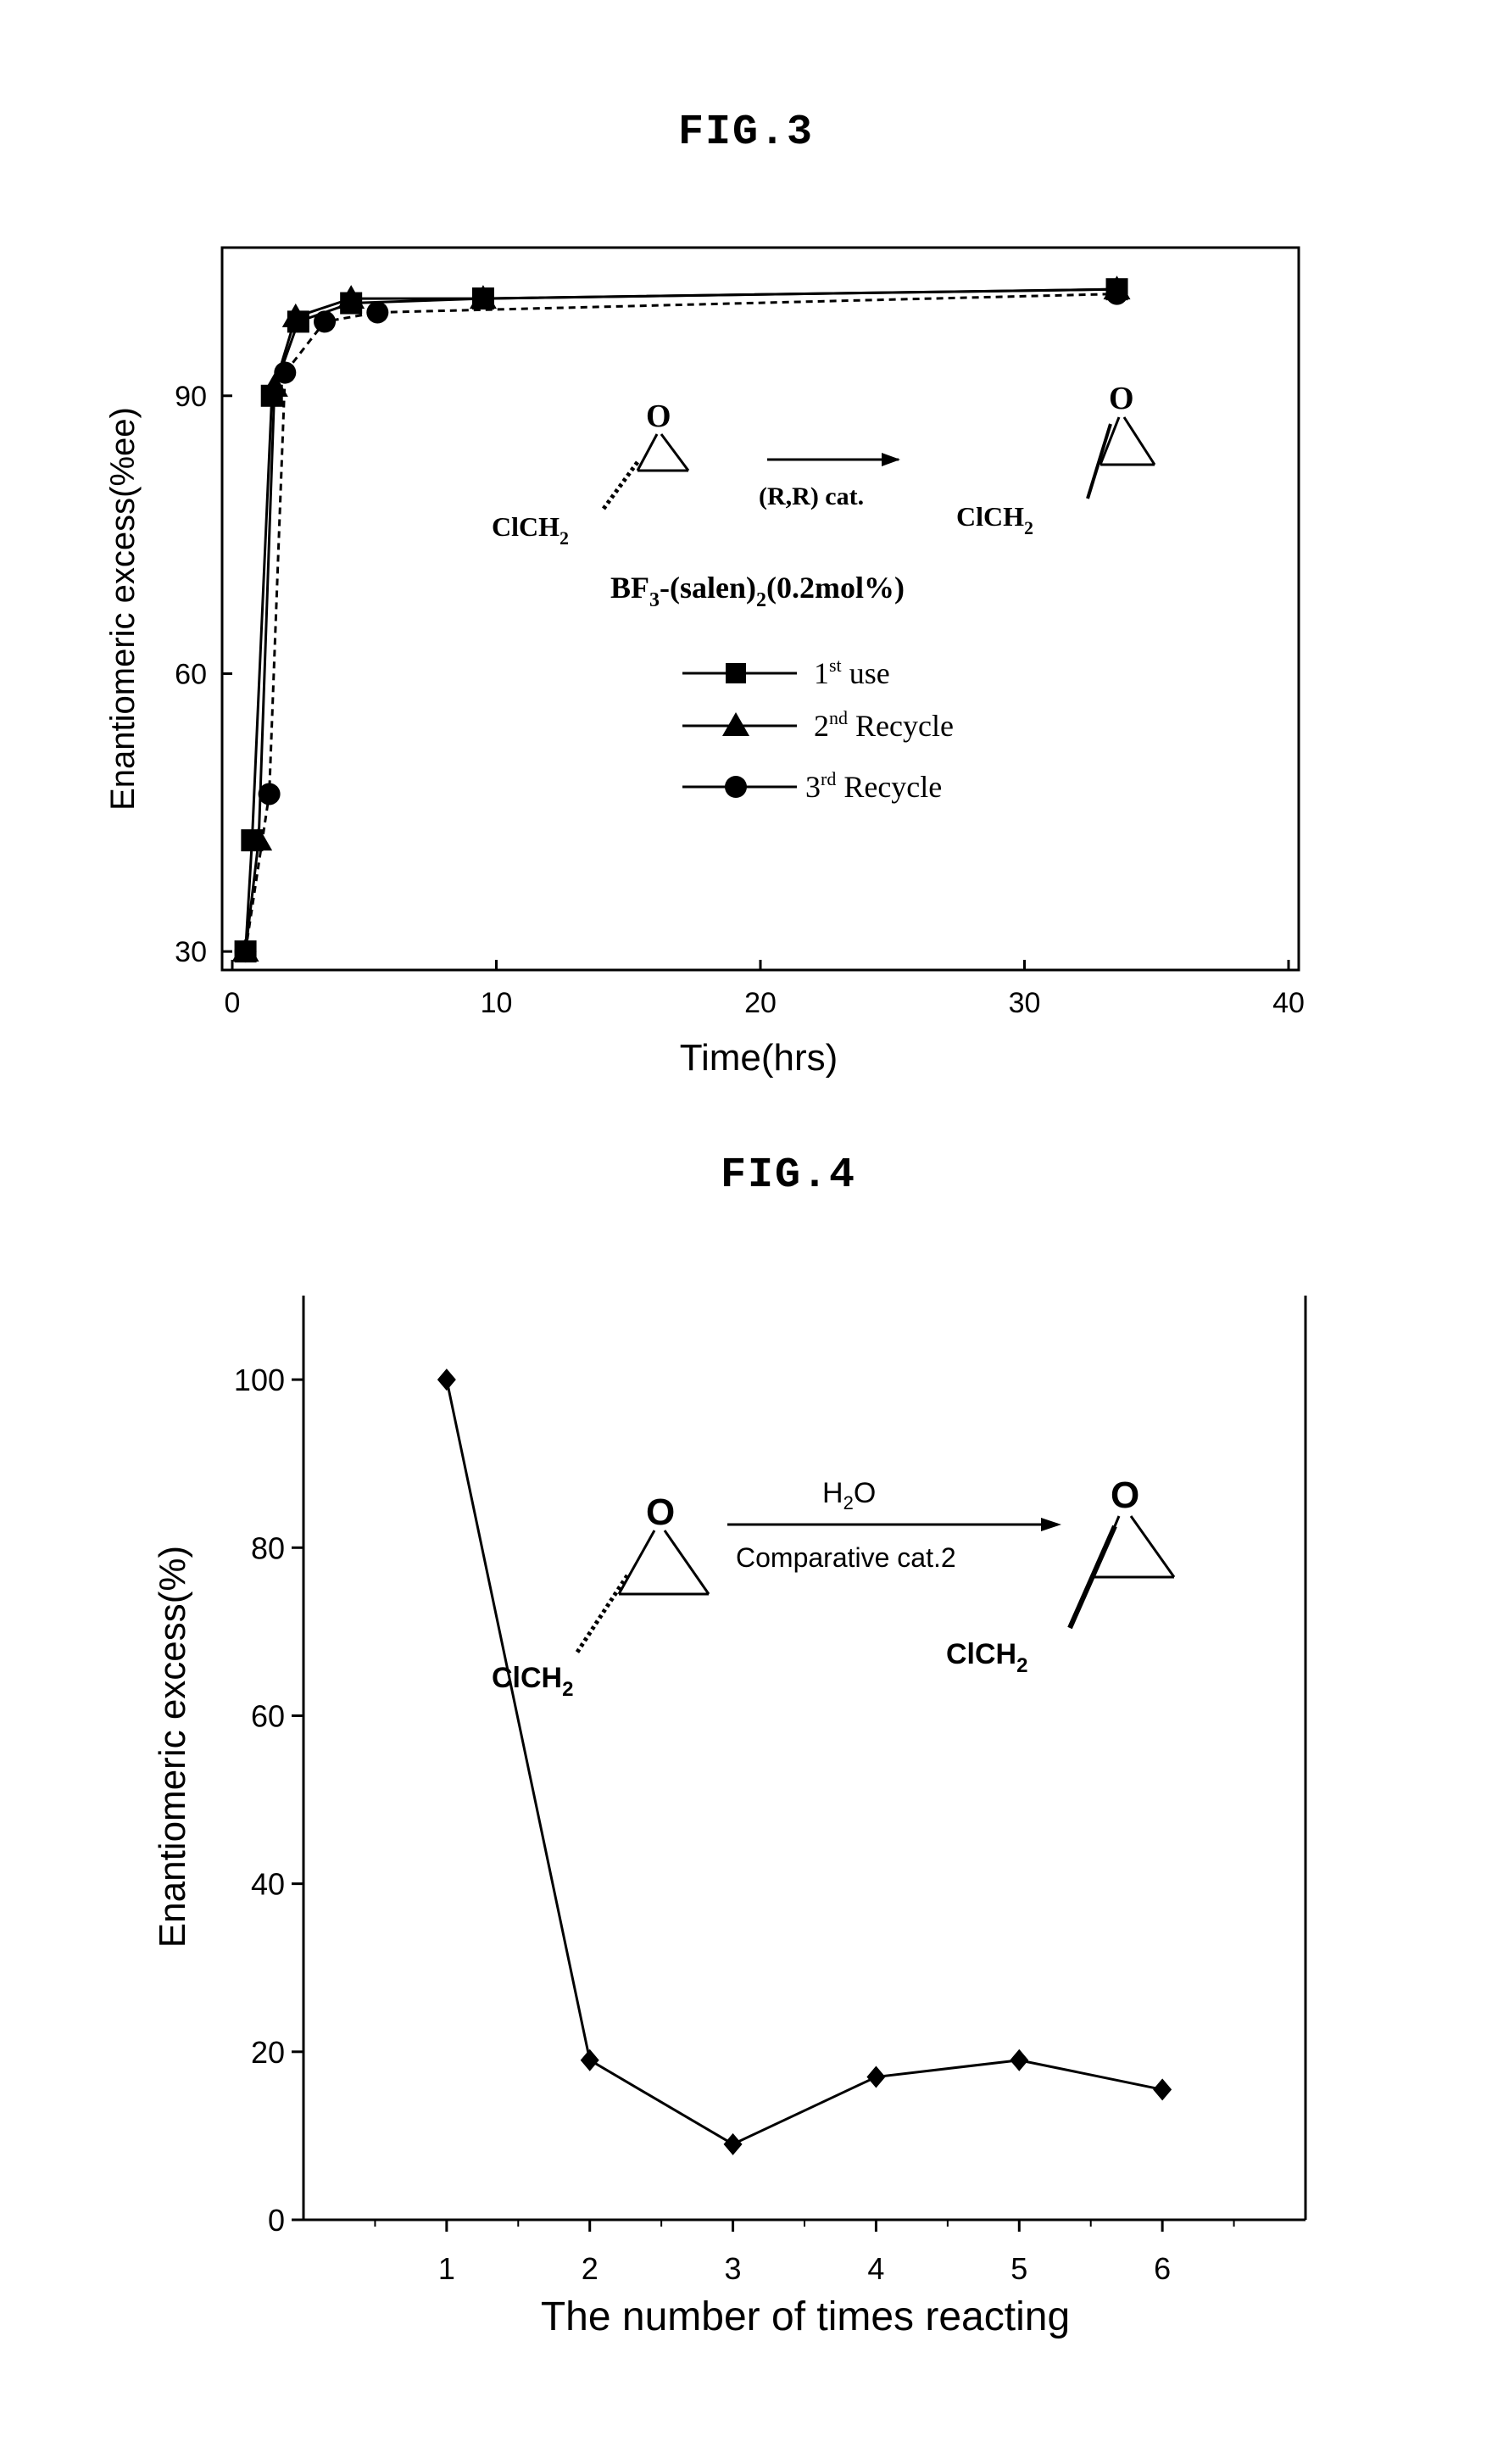 The image size is (1492, 2464). What do you see at coordinates (736, 673) in the screenshot?
I see `fig3-legend-square-marker` at bounding box center [736, 673].